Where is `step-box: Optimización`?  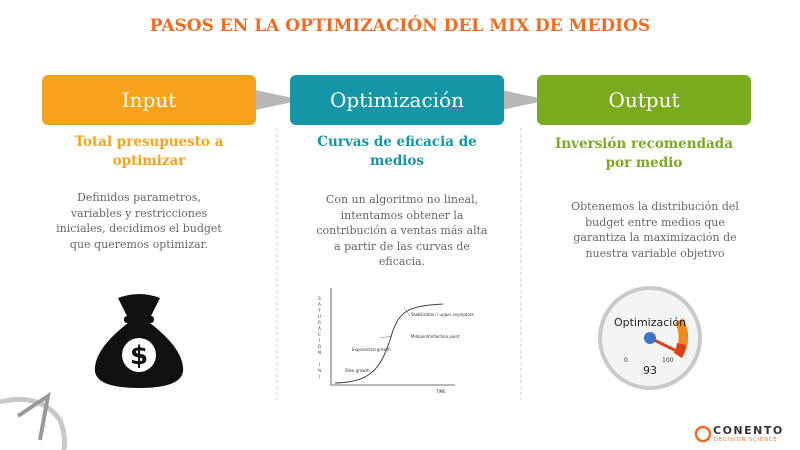 step-box: Optimización is located at coordinates (397, 100).